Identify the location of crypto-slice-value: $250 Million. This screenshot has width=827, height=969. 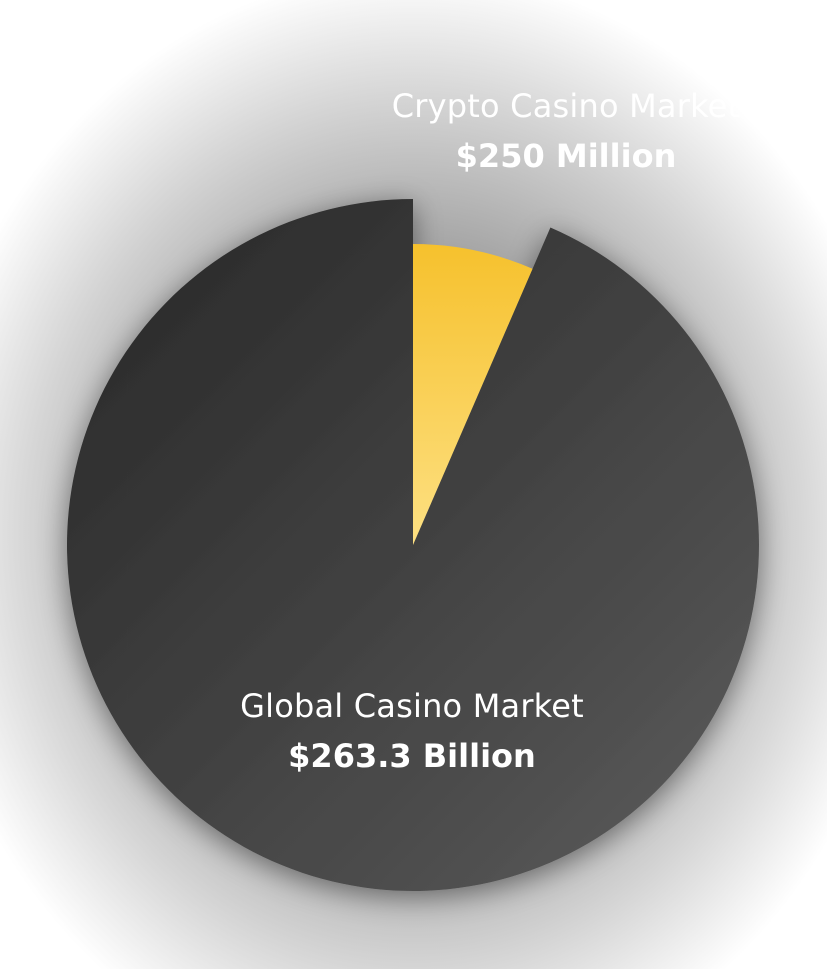
(566, 156).